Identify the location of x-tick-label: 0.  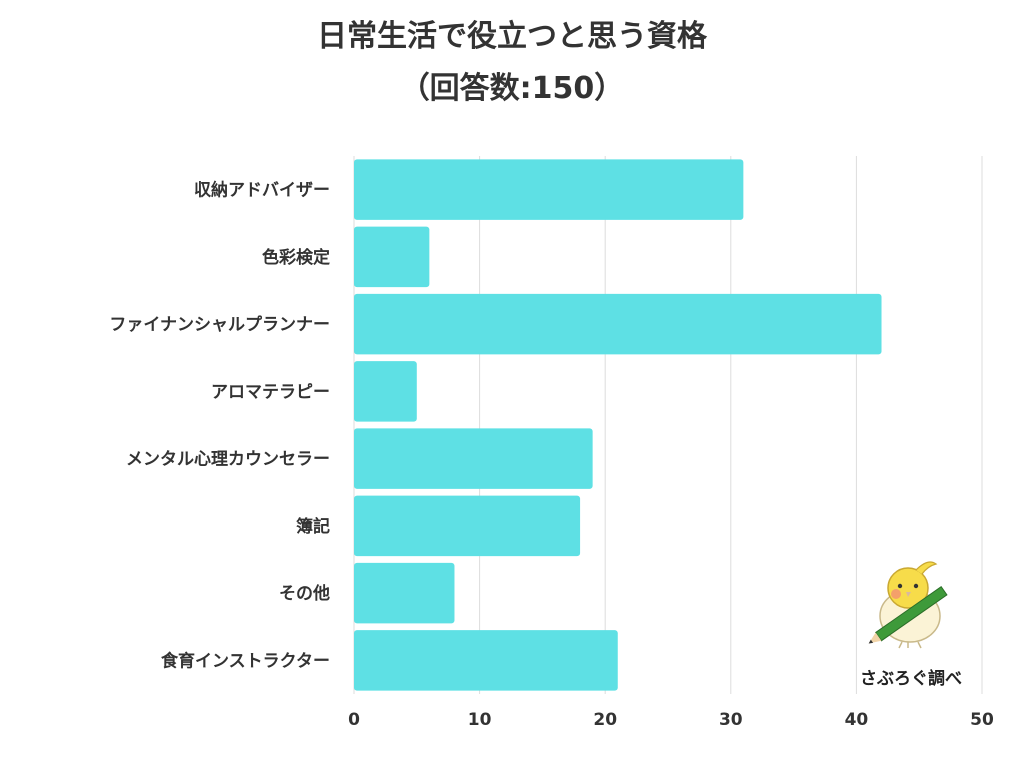
(354, 720).